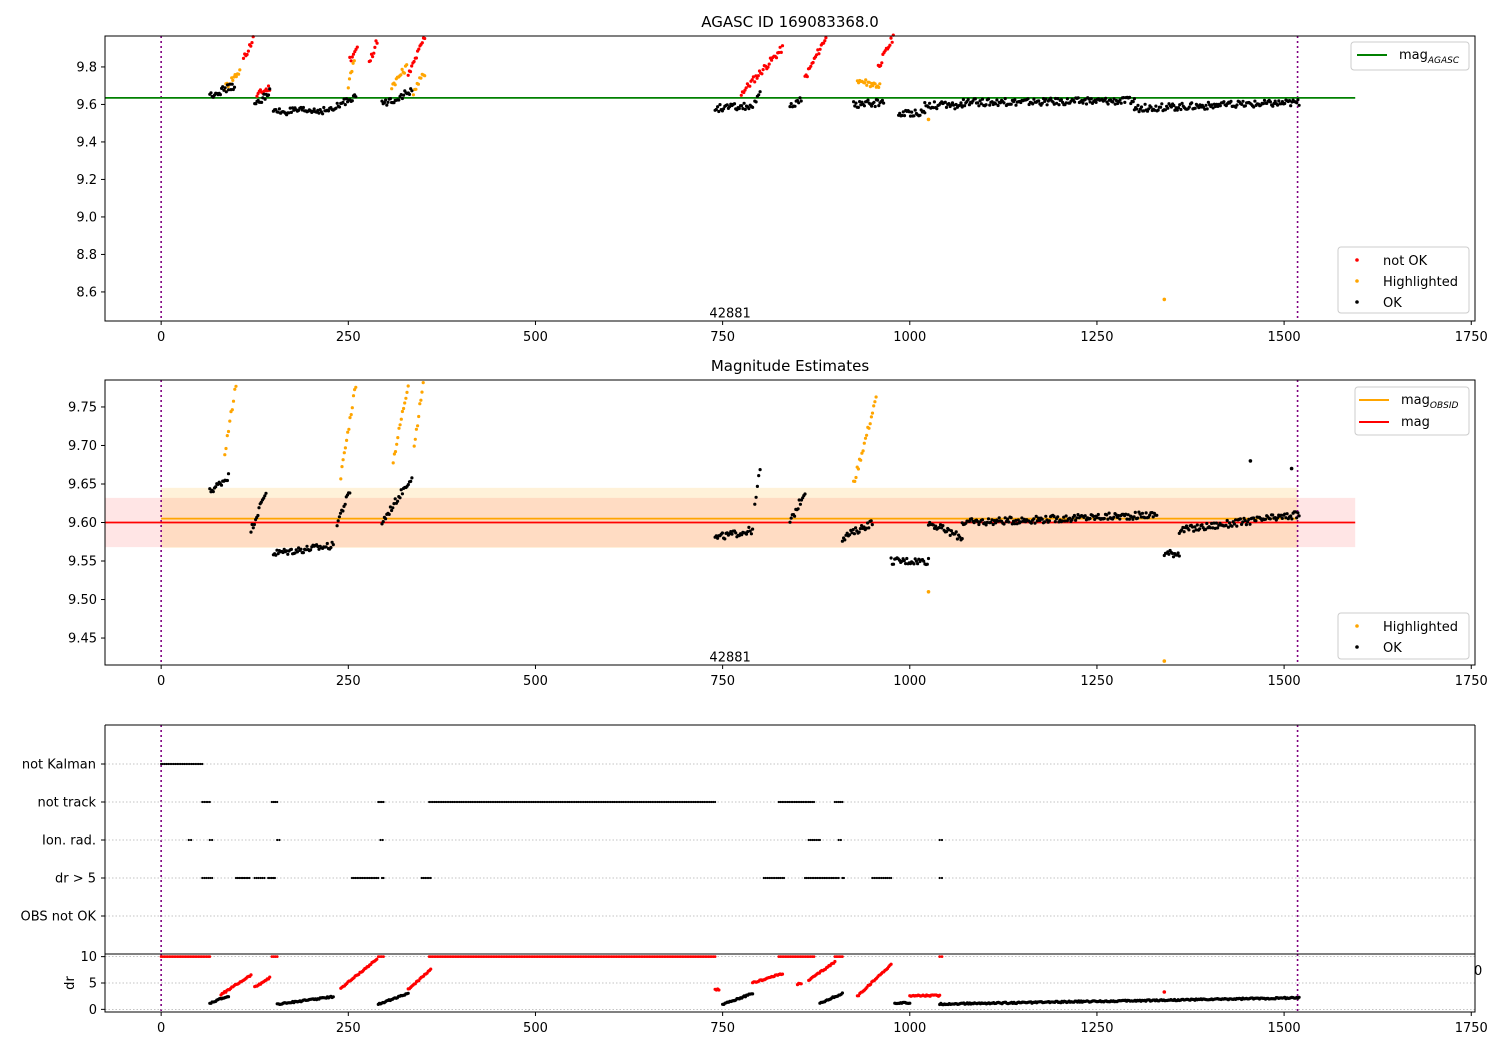  Describe the element at coordinates (722, 681) in the screenshot. I see `x-tick-label: 750` at that location.